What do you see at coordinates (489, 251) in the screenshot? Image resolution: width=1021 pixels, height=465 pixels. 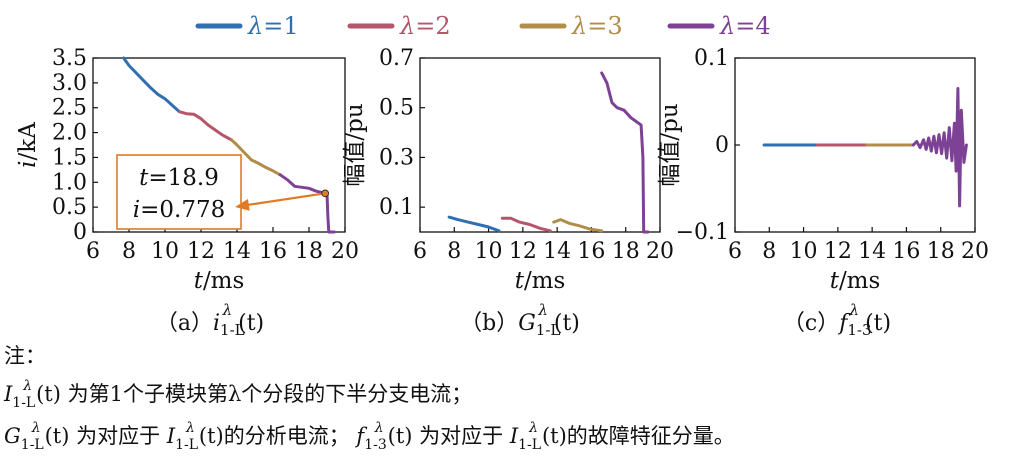 I see `panel-b-xtick-label: 10` at bounding box center [489, 251].